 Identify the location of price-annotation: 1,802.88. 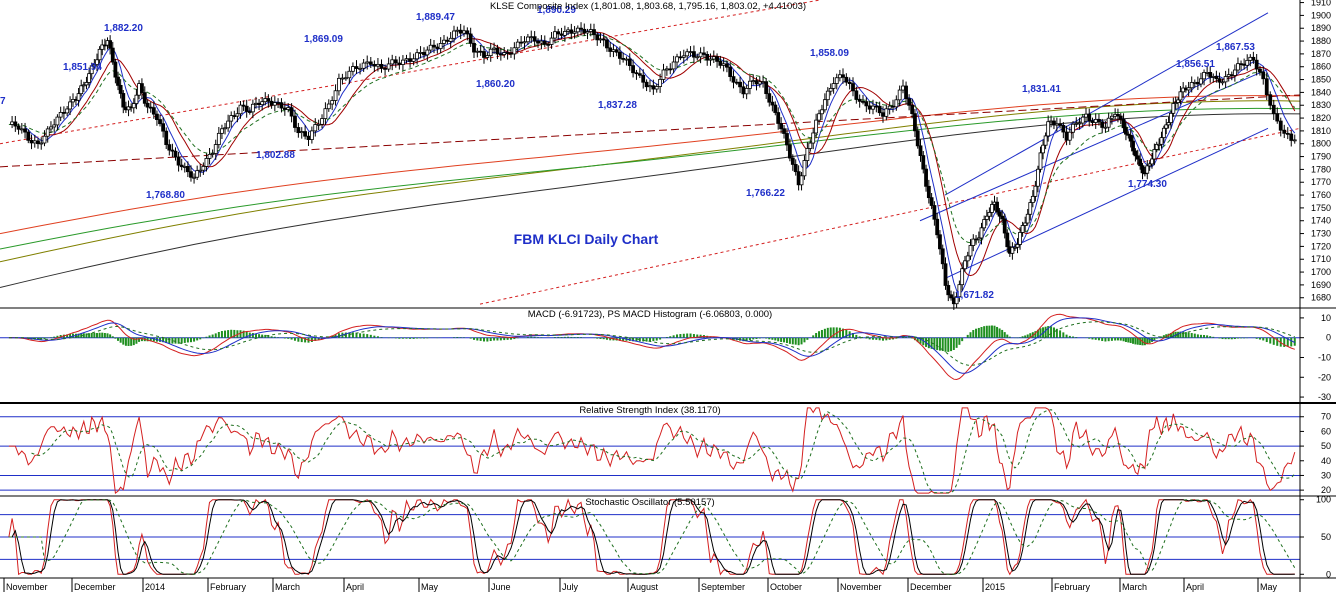
(275, 155).